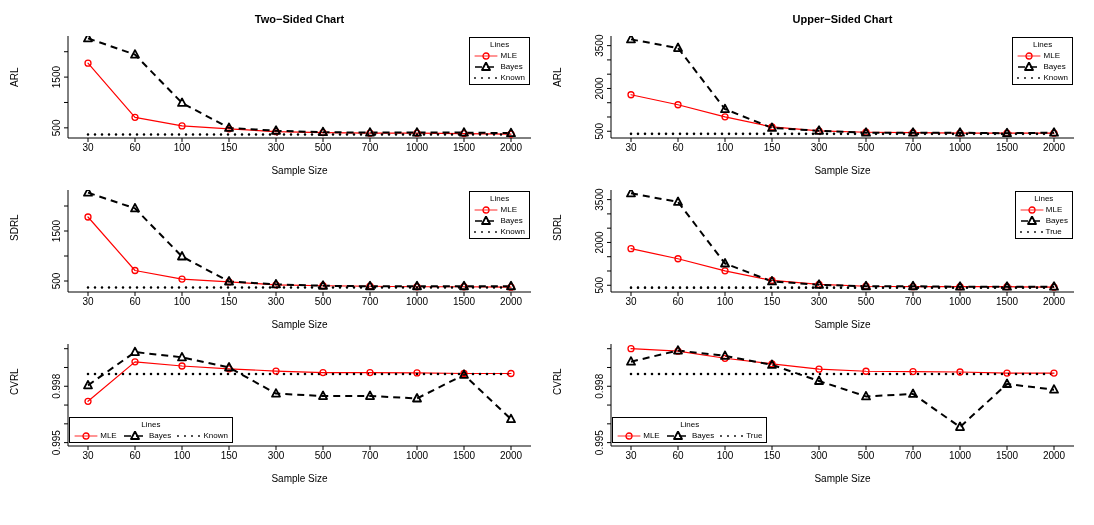 This screenshot has height=525, width=1094. I want to click on y-tick-label: 3500, so click(599, 199).